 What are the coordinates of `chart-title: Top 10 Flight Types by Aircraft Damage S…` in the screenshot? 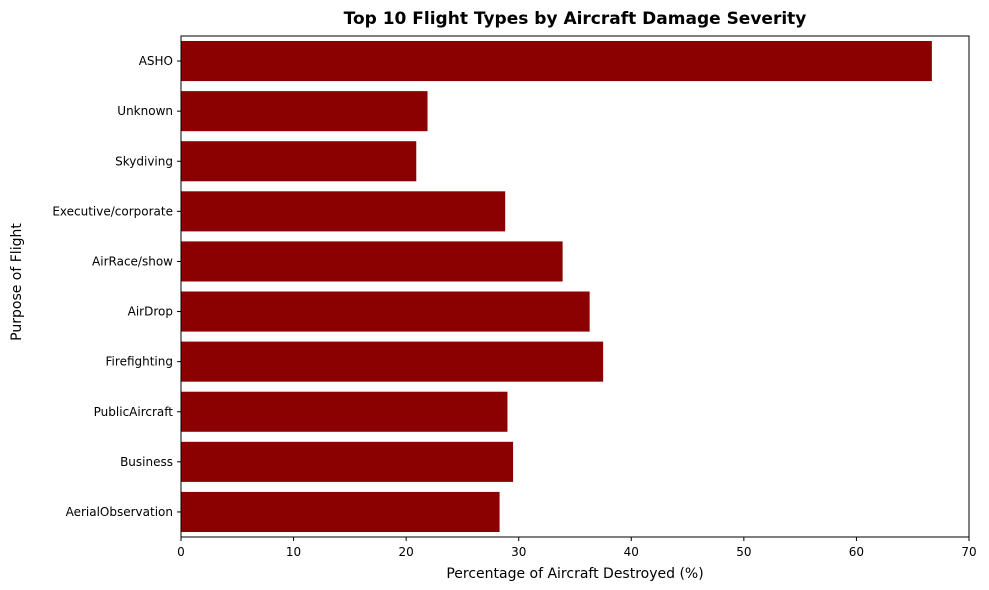 It's located at (575, 19).